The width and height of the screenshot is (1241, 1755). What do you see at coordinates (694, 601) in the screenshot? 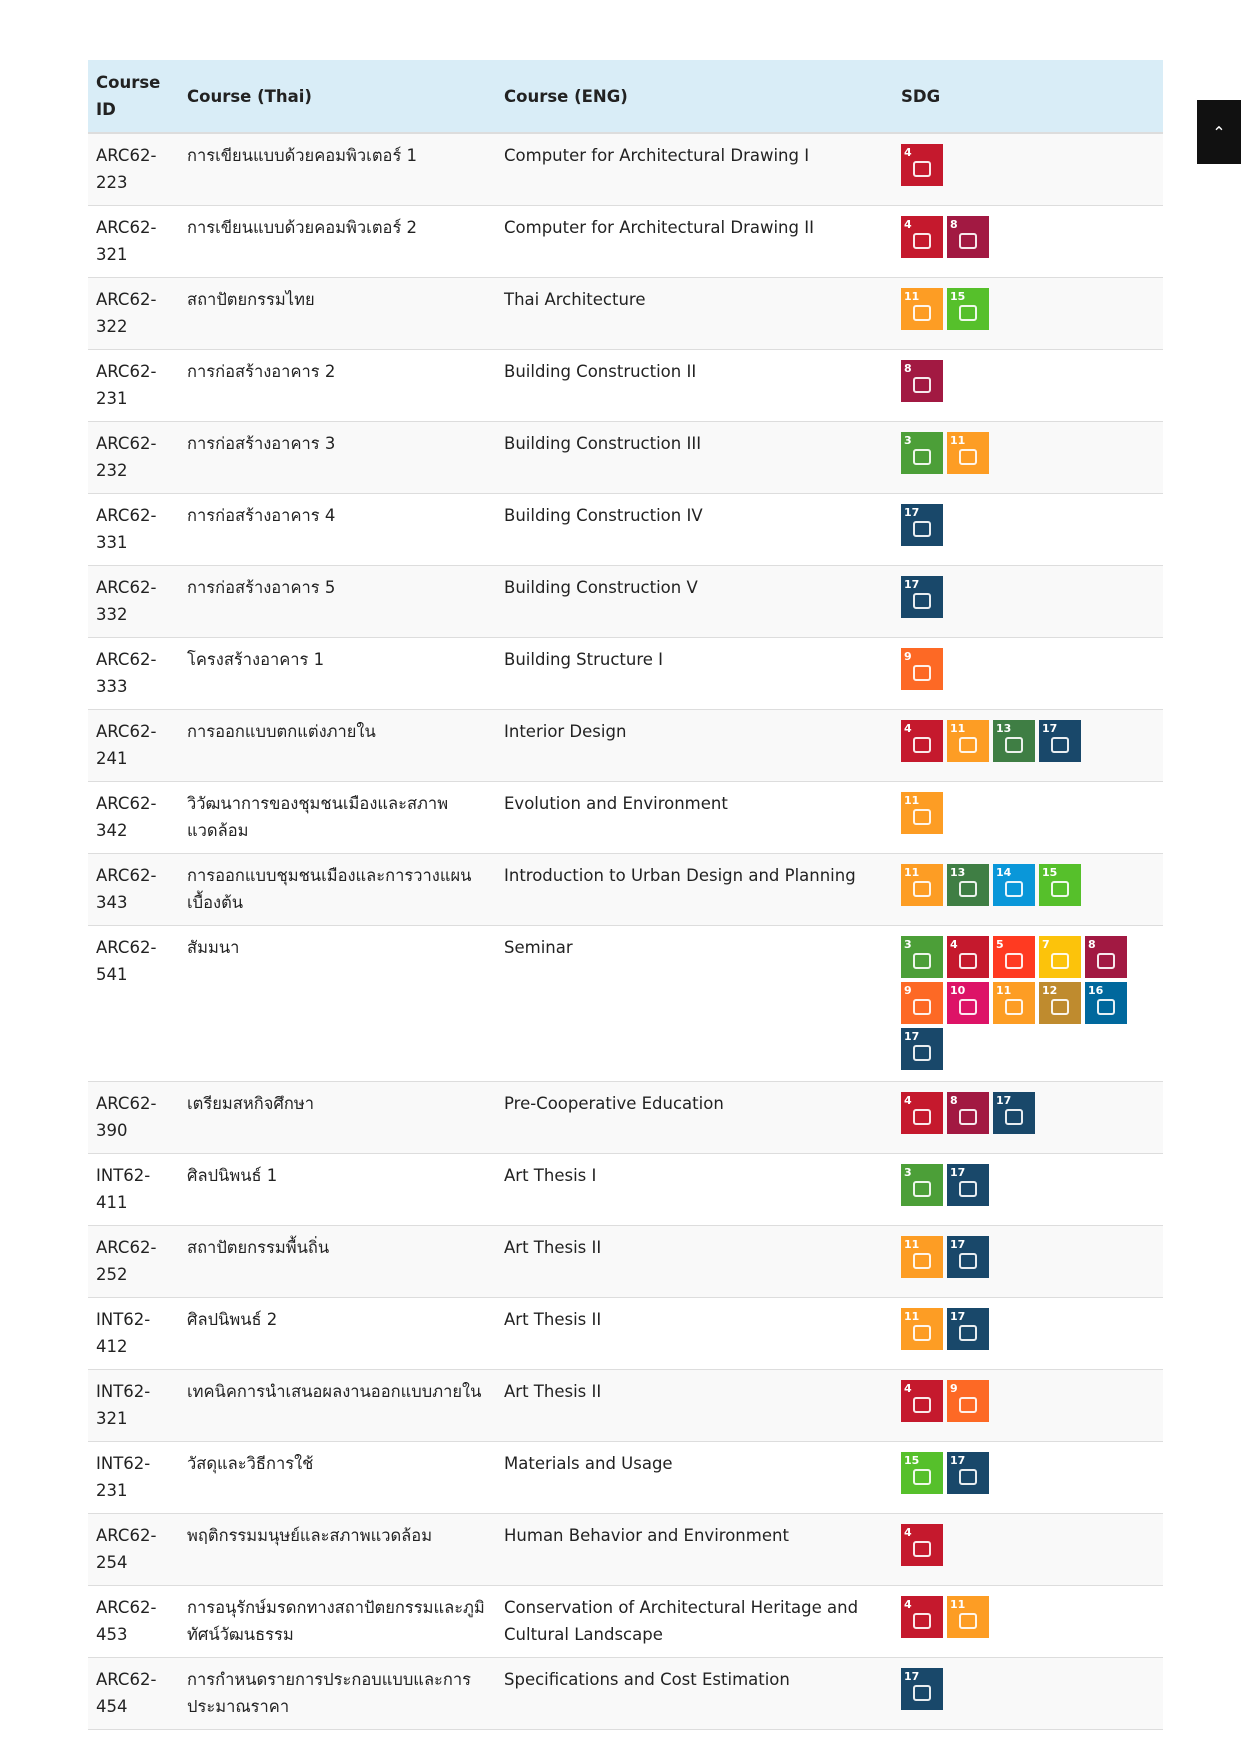
I see `course-eng: Building Construction V` at bounding box center [694, 601].